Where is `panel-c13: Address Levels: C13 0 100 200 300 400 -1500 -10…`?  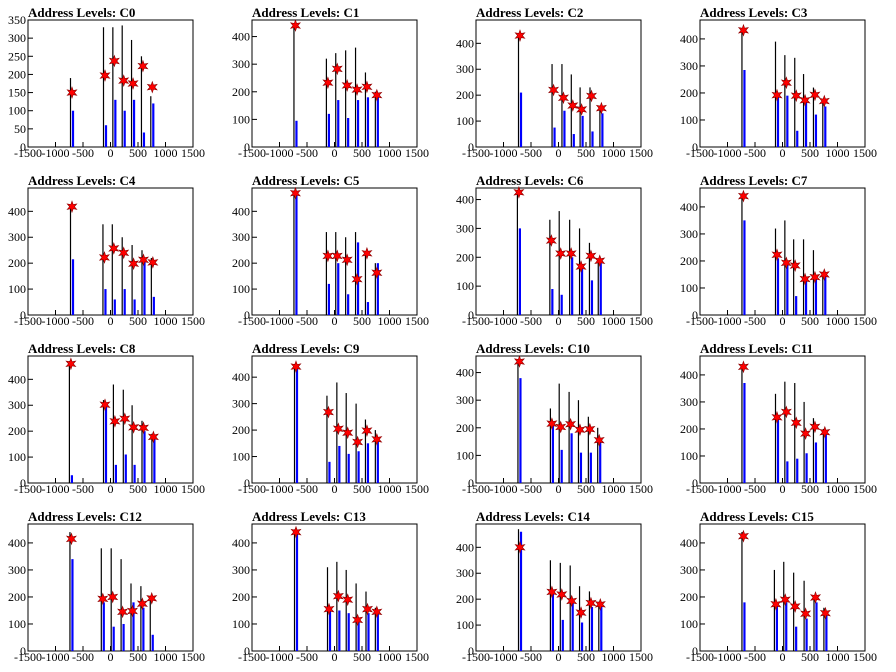
panel-c13: Address Levels: C13 0 100 200 300 400 -1500 -10… is located at coordinates (330, 586).